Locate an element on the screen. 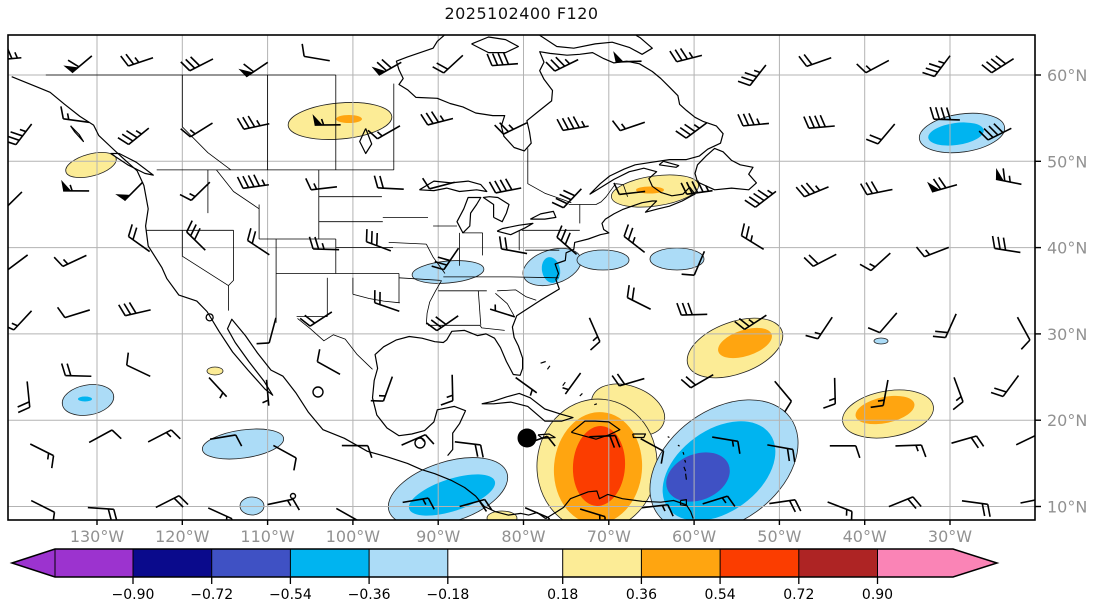 The image size is (1105, 615). lat-label: 40°N is located at coordinates (1067, 248).